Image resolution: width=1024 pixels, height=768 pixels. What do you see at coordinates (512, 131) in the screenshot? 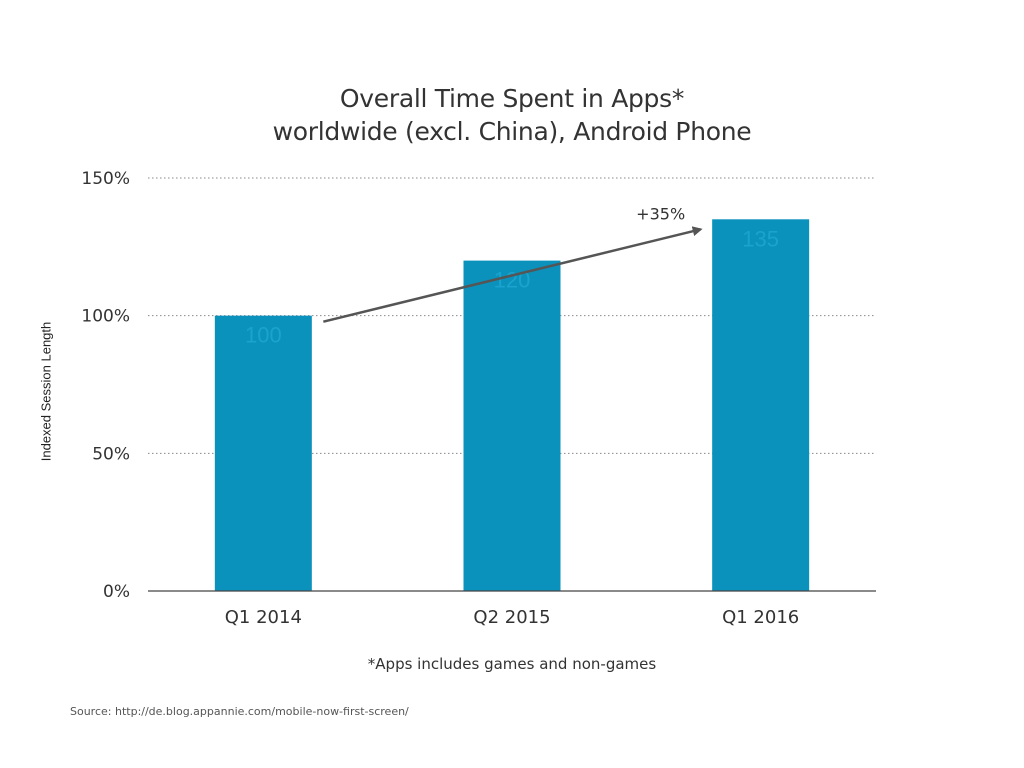
I see `chart-subtitle: worldwide (excl. China), Android Phone` at bounding box center [512, 131].